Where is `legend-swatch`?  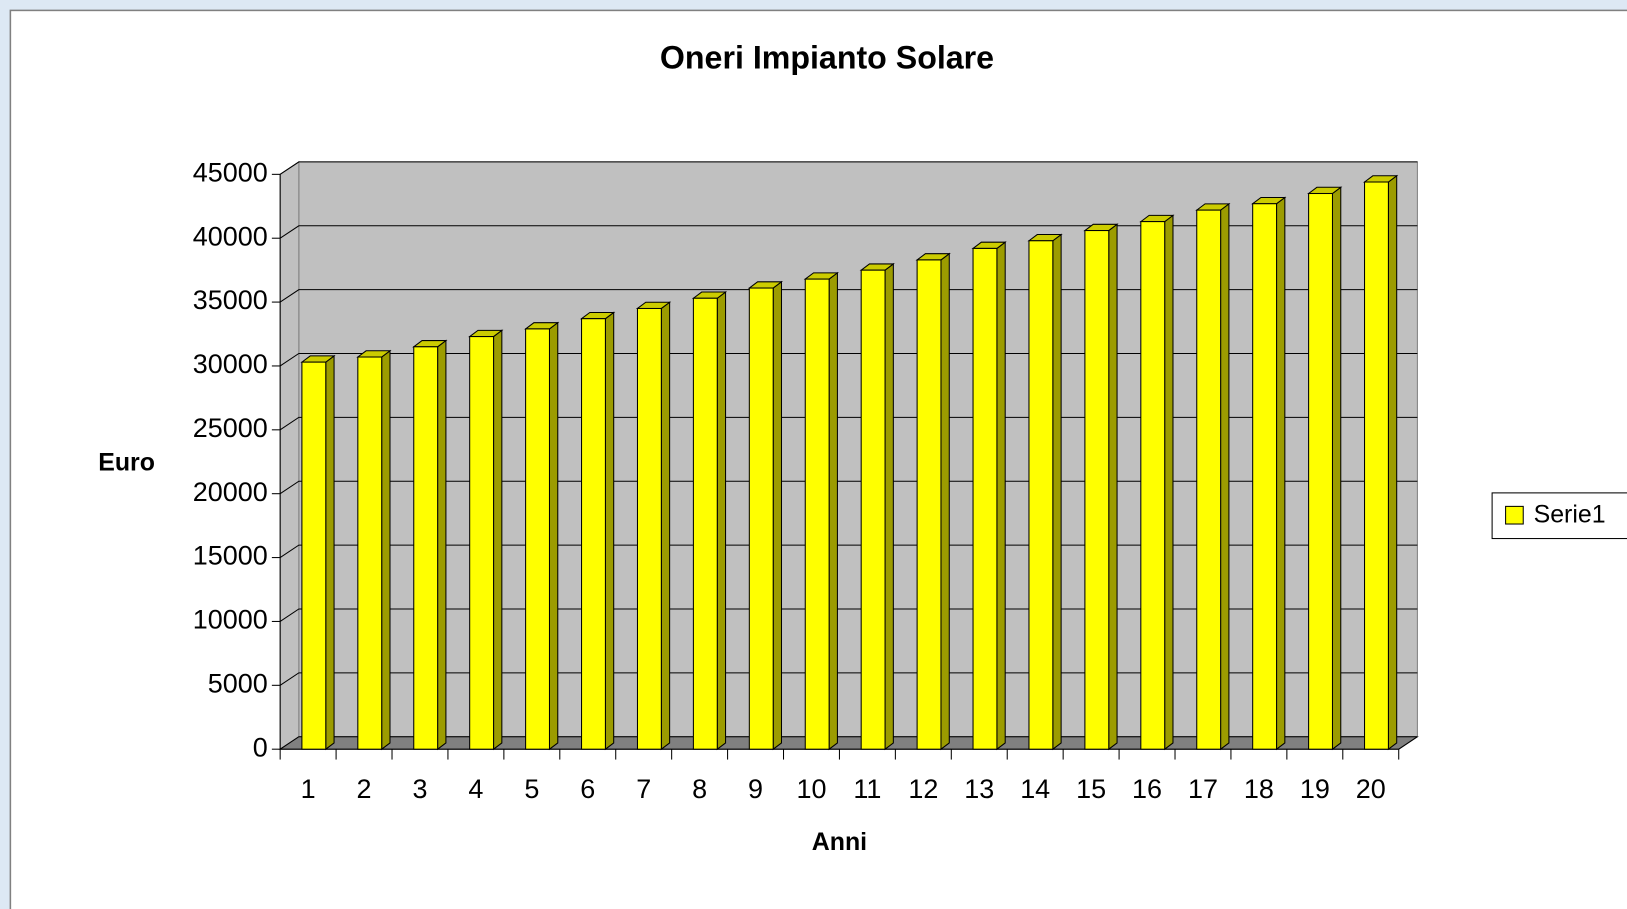 legend-swatch is located at coordinates (1514, 515).